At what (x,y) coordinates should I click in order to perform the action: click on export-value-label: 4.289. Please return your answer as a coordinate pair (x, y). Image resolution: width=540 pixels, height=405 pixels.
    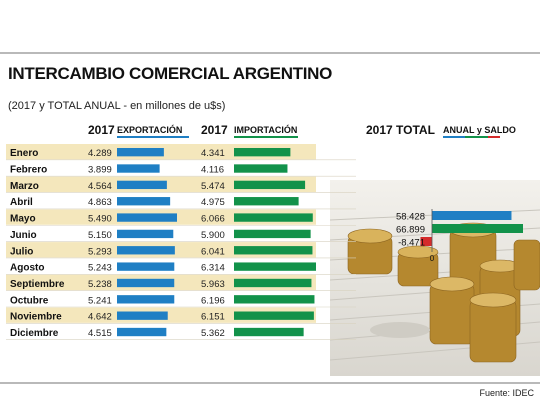
    Looking at the image, I should click on (100, 153).